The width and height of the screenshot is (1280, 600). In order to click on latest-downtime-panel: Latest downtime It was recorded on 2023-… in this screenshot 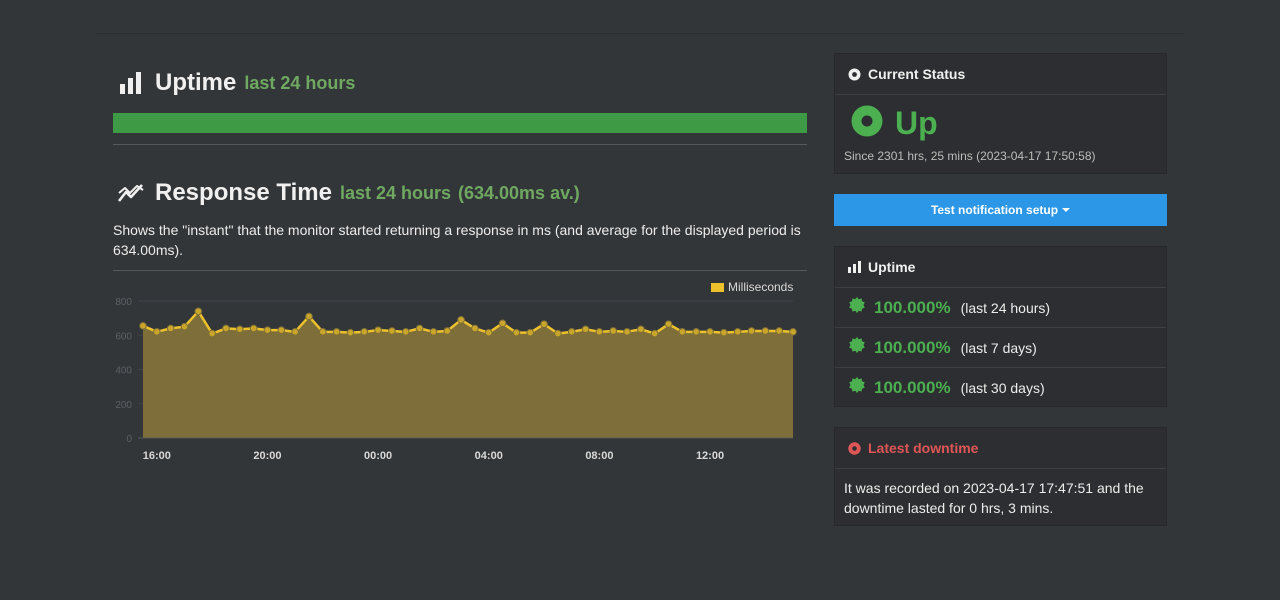, I will do `click(1000, 476)`.